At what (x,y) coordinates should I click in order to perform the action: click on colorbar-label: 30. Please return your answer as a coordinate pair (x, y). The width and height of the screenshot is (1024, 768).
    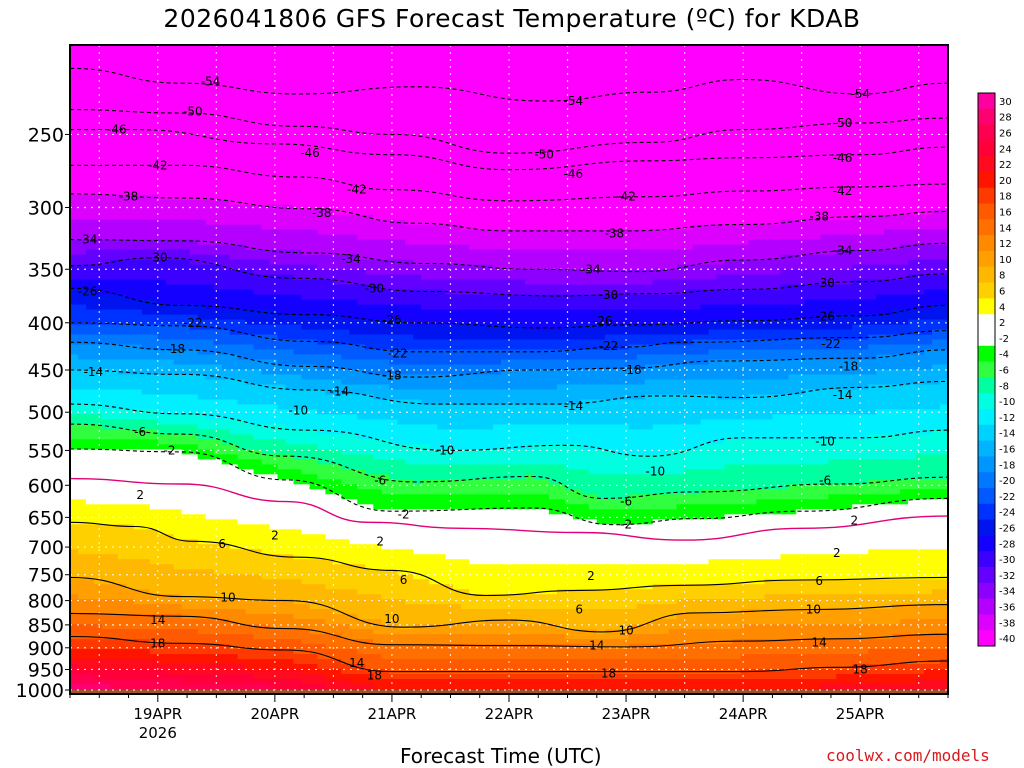
    Looking at the image, I should click on (1005, 102).